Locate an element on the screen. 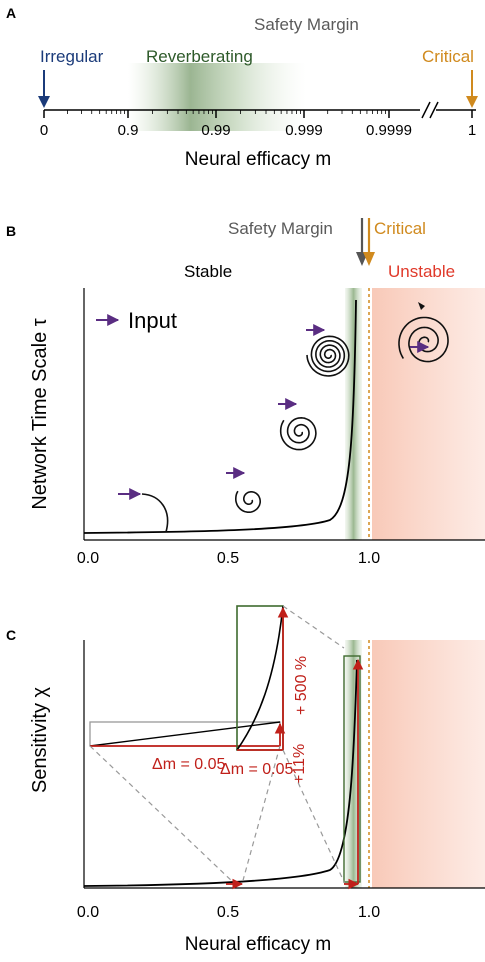 The image size is (485, 962). axis-a-tick-0: 0 is located at coordinates (44, 130).